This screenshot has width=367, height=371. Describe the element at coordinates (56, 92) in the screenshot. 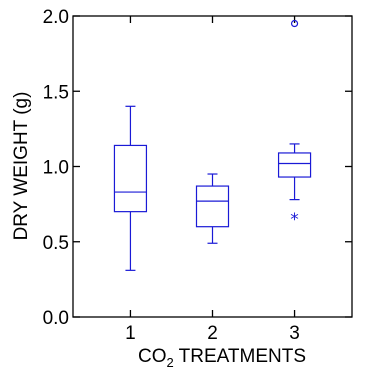

I see `y-tick-label: 1.5` at that location.